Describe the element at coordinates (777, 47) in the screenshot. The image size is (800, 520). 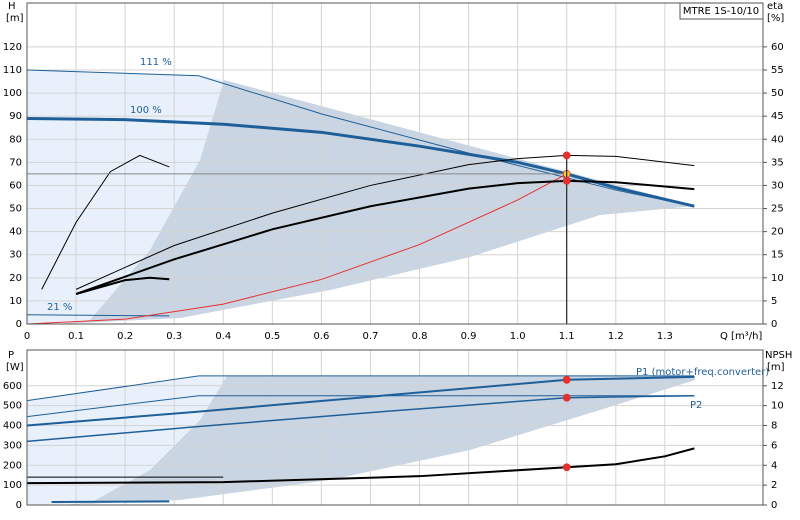
I see `y2-tick-label: 60` at that location.